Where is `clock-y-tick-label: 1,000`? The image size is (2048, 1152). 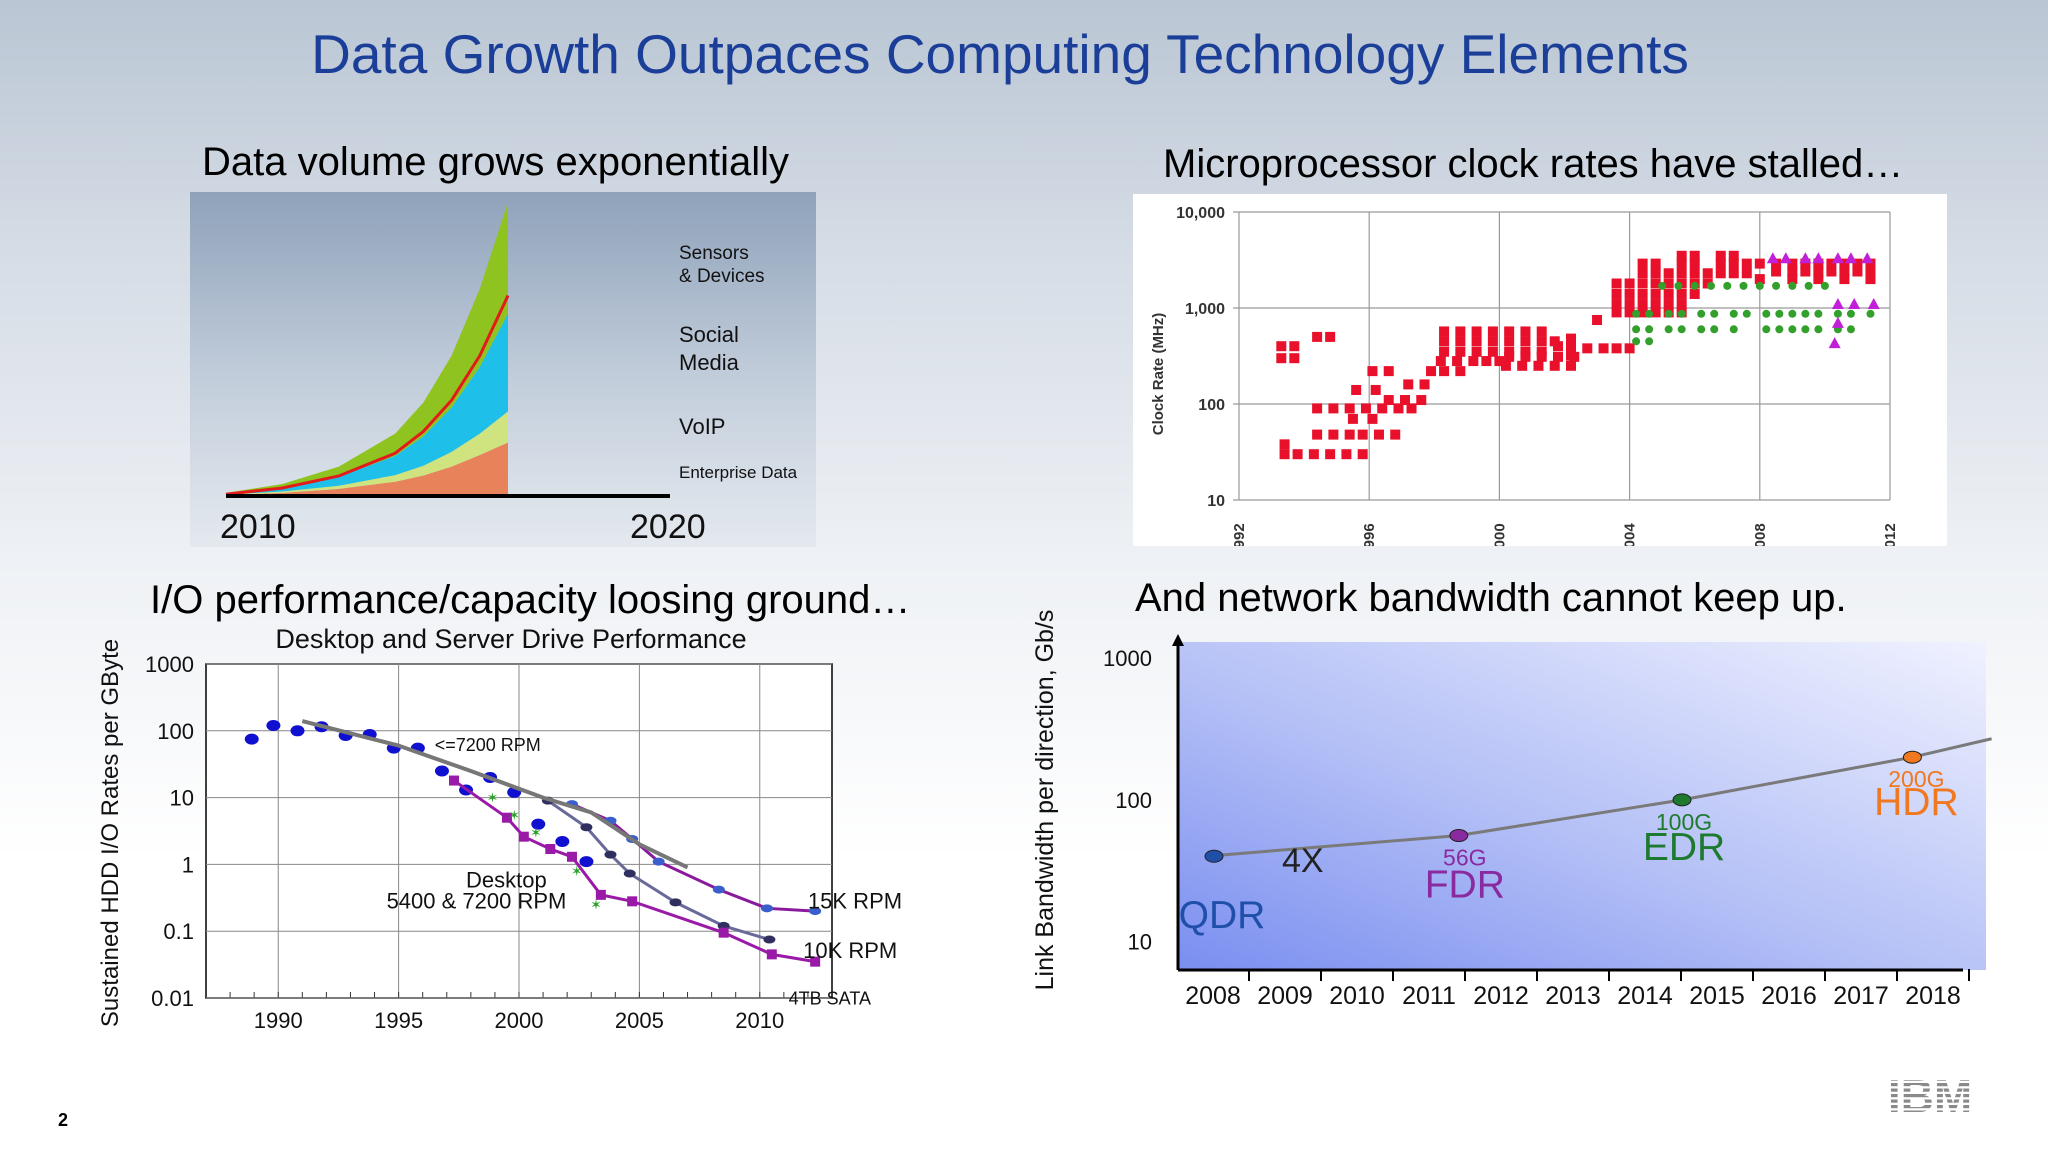 clock-y-tick-label: 1,000 is located at coordinates (1205, 309).